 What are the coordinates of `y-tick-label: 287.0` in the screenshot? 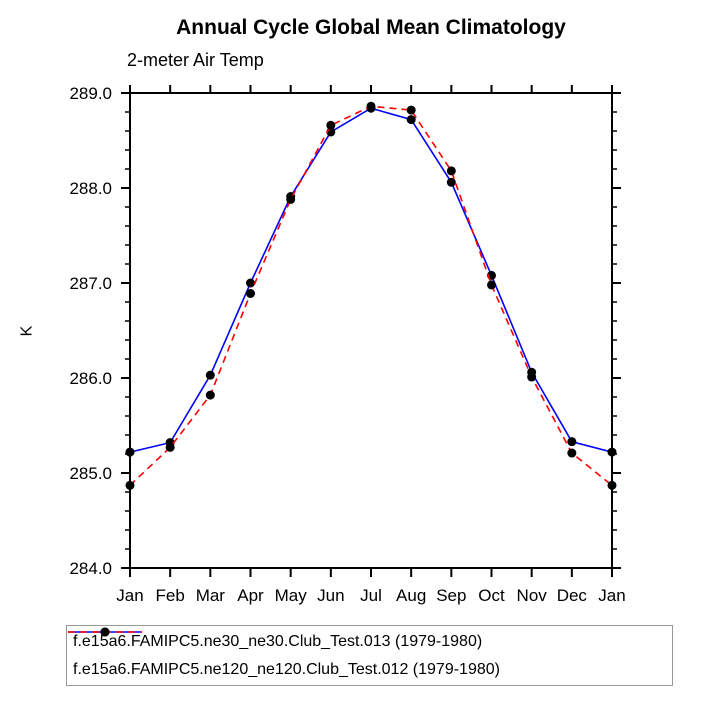 It's located at (90, 283).